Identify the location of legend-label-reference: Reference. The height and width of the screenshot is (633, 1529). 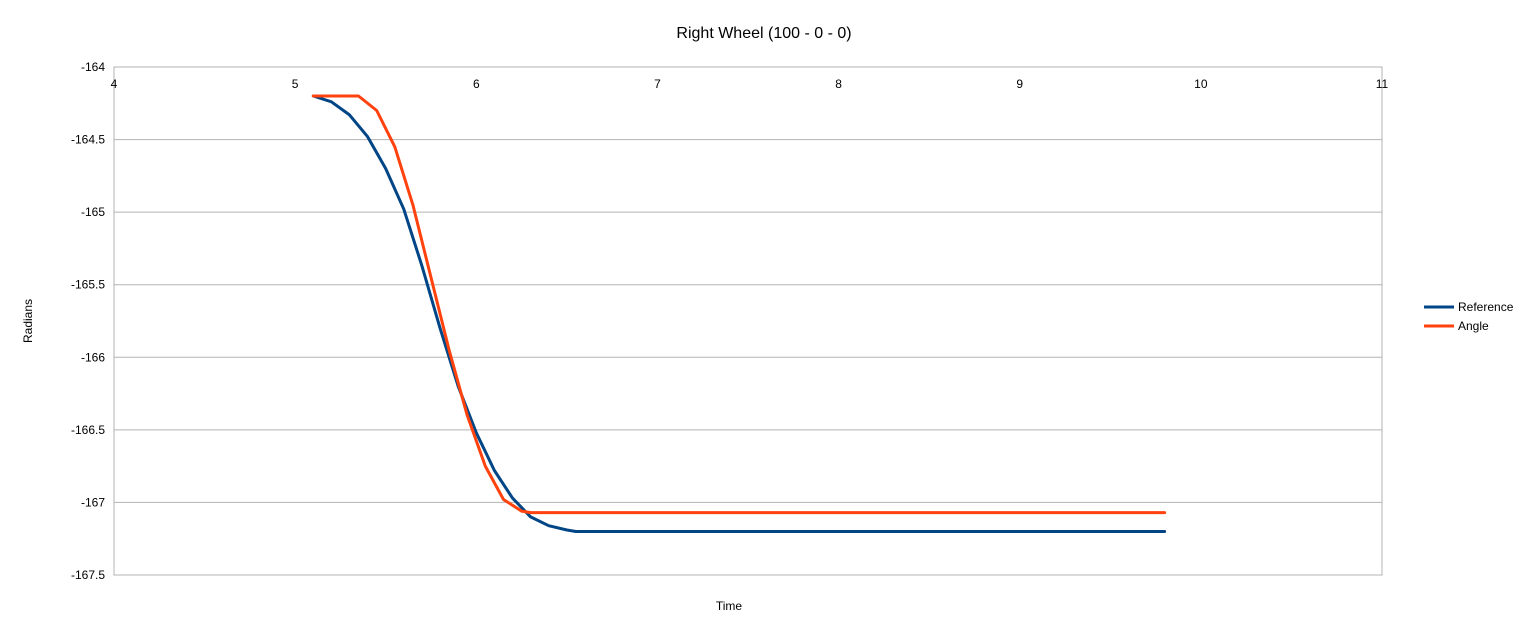
(1486, 307).